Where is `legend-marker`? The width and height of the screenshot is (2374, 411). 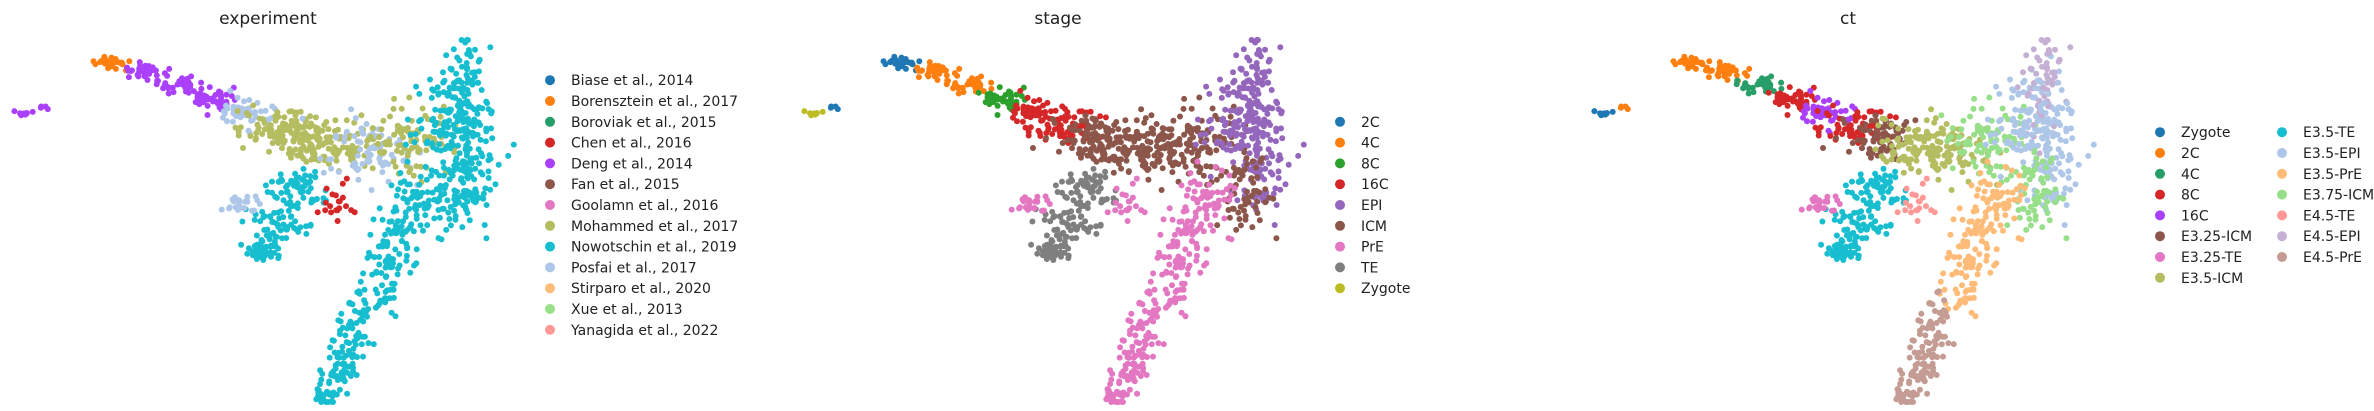 legend-marker is located at coordinates (2282, 132).